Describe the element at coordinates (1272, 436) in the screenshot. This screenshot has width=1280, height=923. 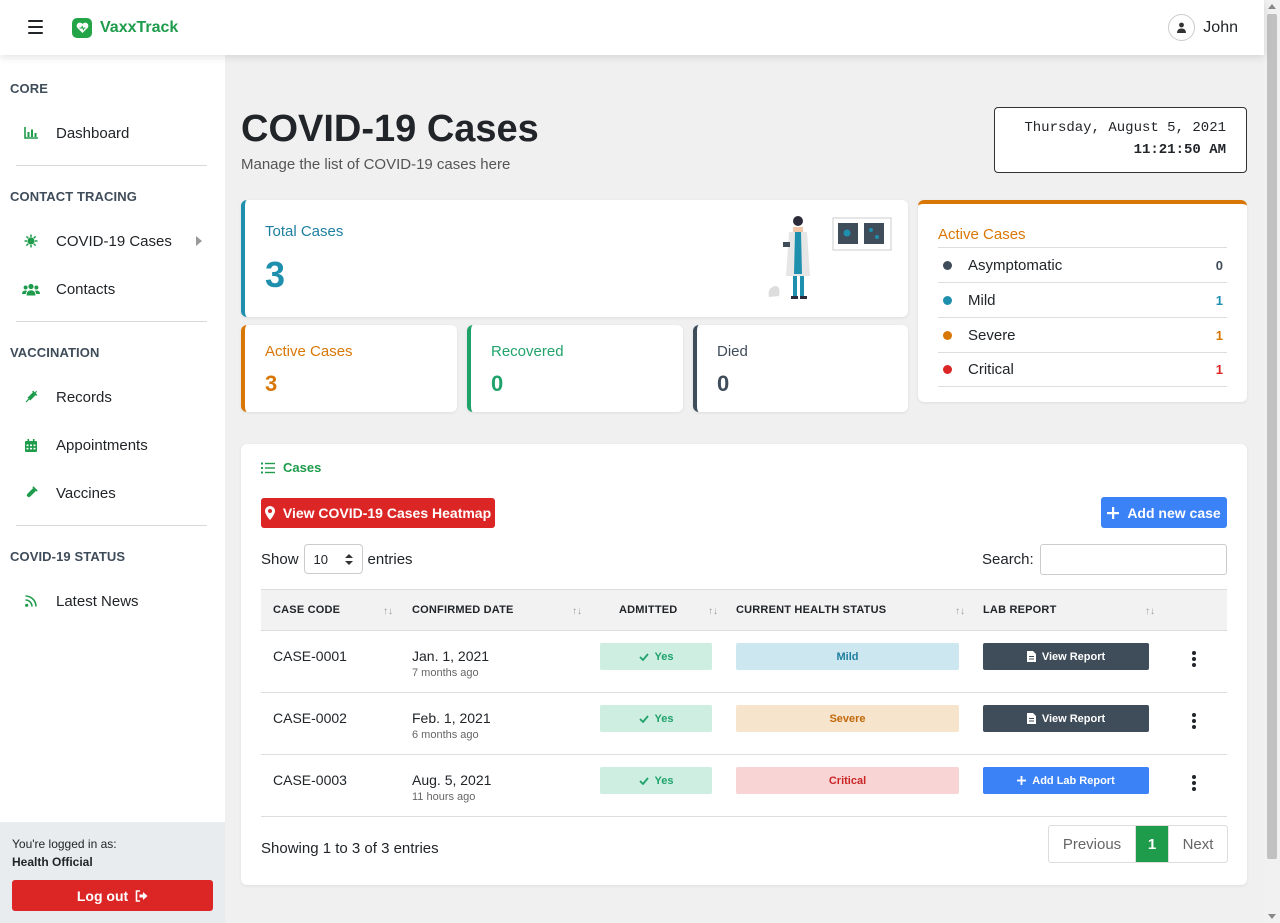
I see `scrollbar-thumb` at that location.